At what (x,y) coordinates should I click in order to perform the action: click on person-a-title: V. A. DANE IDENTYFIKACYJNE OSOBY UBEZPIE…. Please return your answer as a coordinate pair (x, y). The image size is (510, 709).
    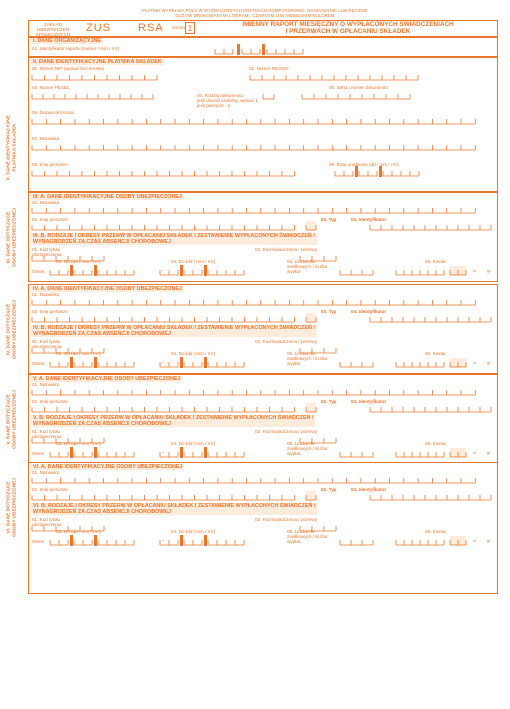
    Looking at the image, I should click on (107, 379).